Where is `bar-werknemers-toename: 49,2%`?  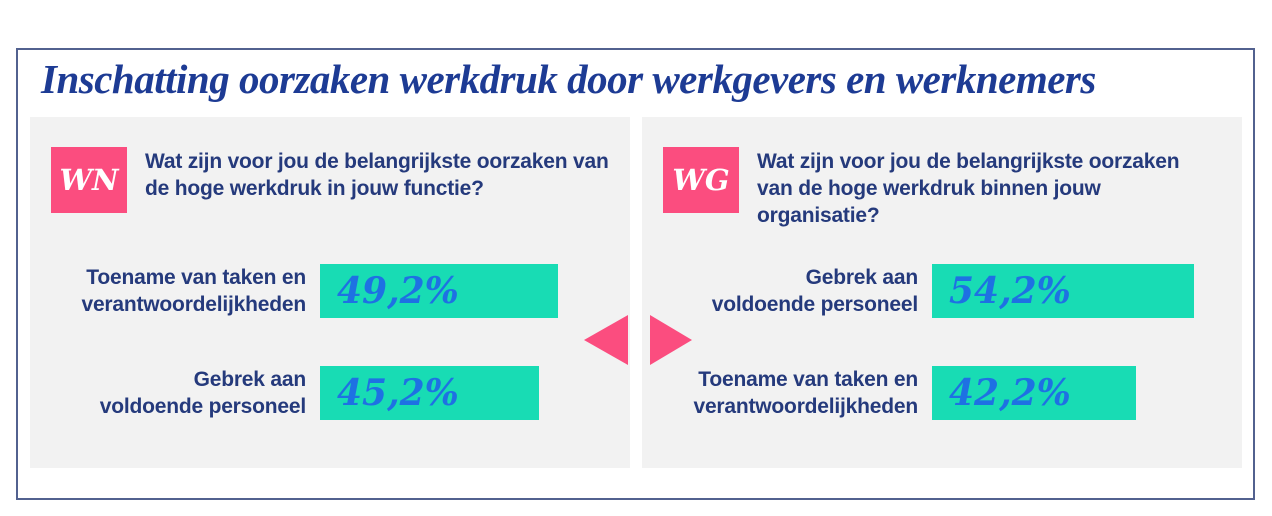 bar-werknemers-toename: 49,2% is located at coordinates (439, 291).